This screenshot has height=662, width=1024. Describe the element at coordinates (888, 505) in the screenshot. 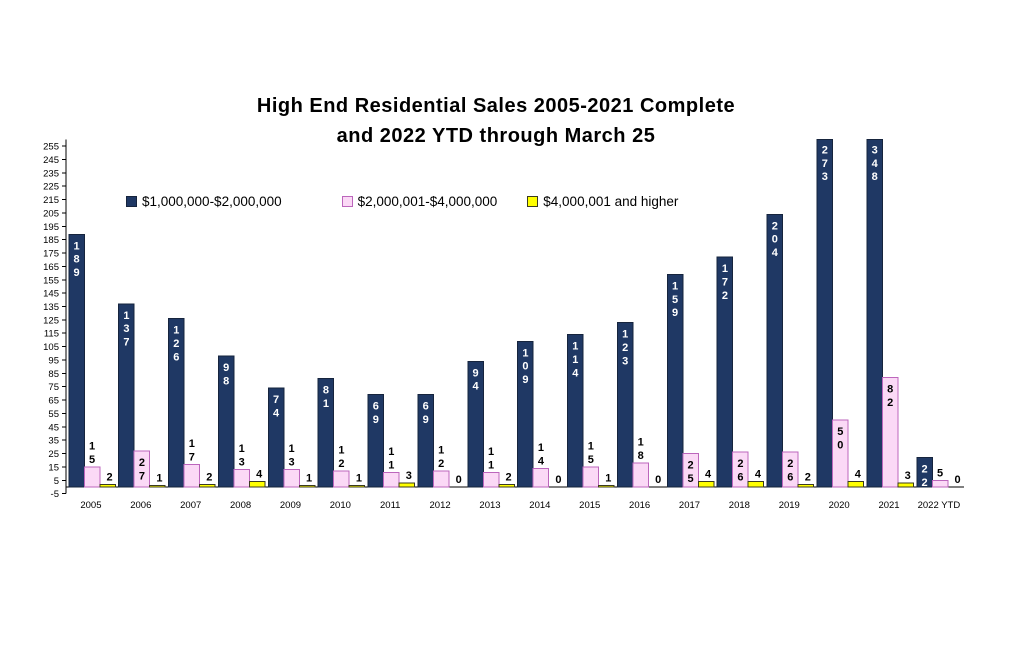

I see `x-category-label: 2021` at that location.